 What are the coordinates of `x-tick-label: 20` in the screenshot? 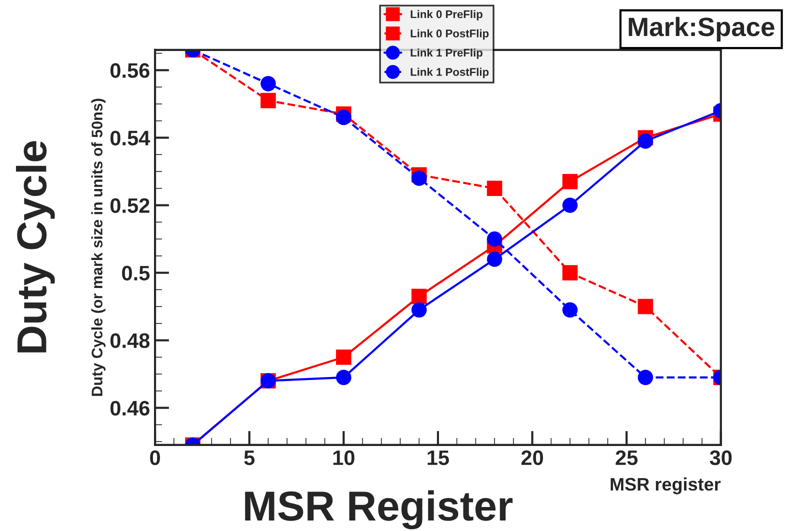 It's located at (532, 458).